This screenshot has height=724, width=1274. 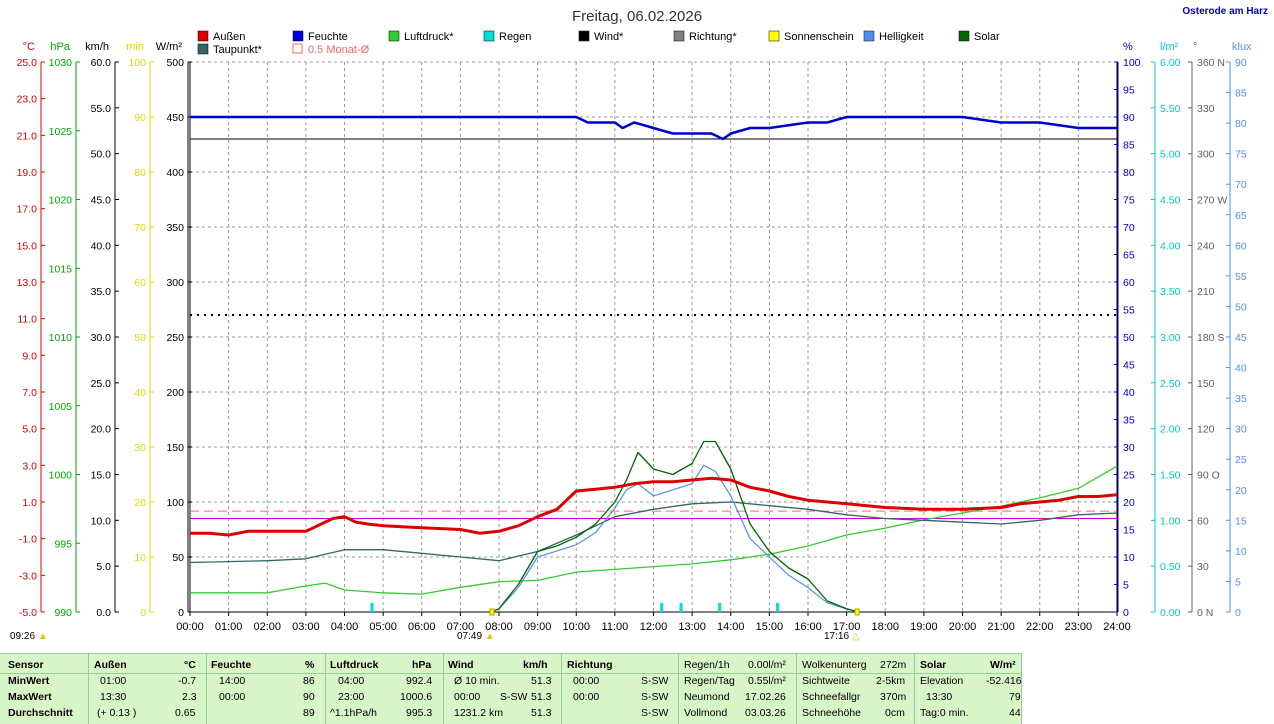 I want to click on axis-tick-lux: 65, so click(x=1241, y=216).